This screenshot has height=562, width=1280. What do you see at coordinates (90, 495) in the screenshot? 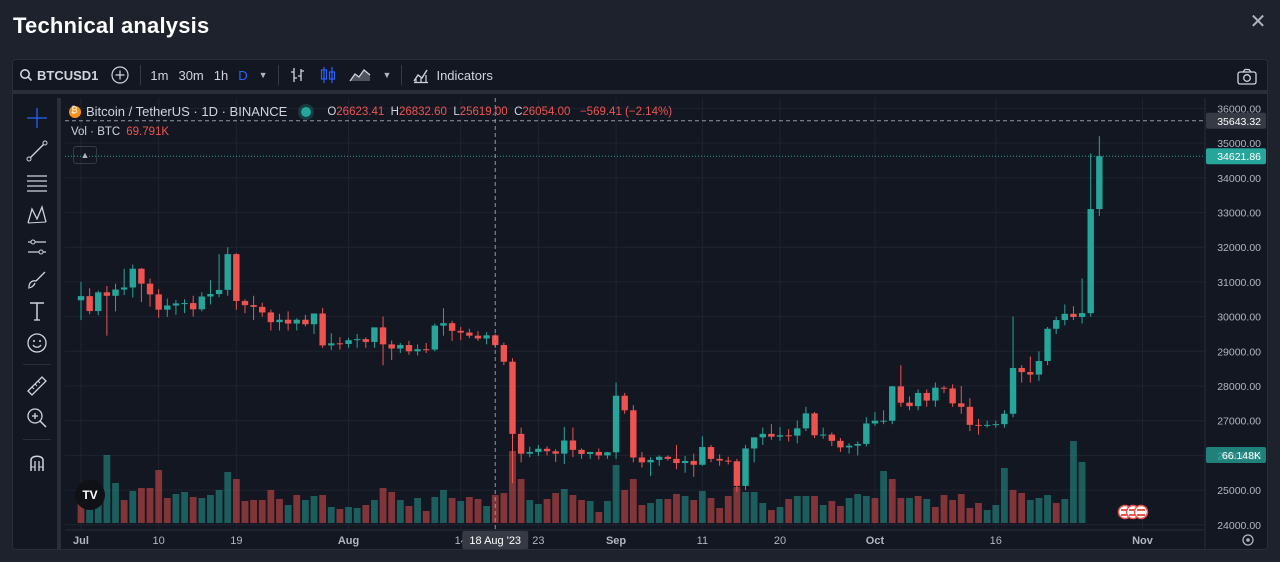
I see `tradingview-logo: TV` at bounding box center [90, 495].